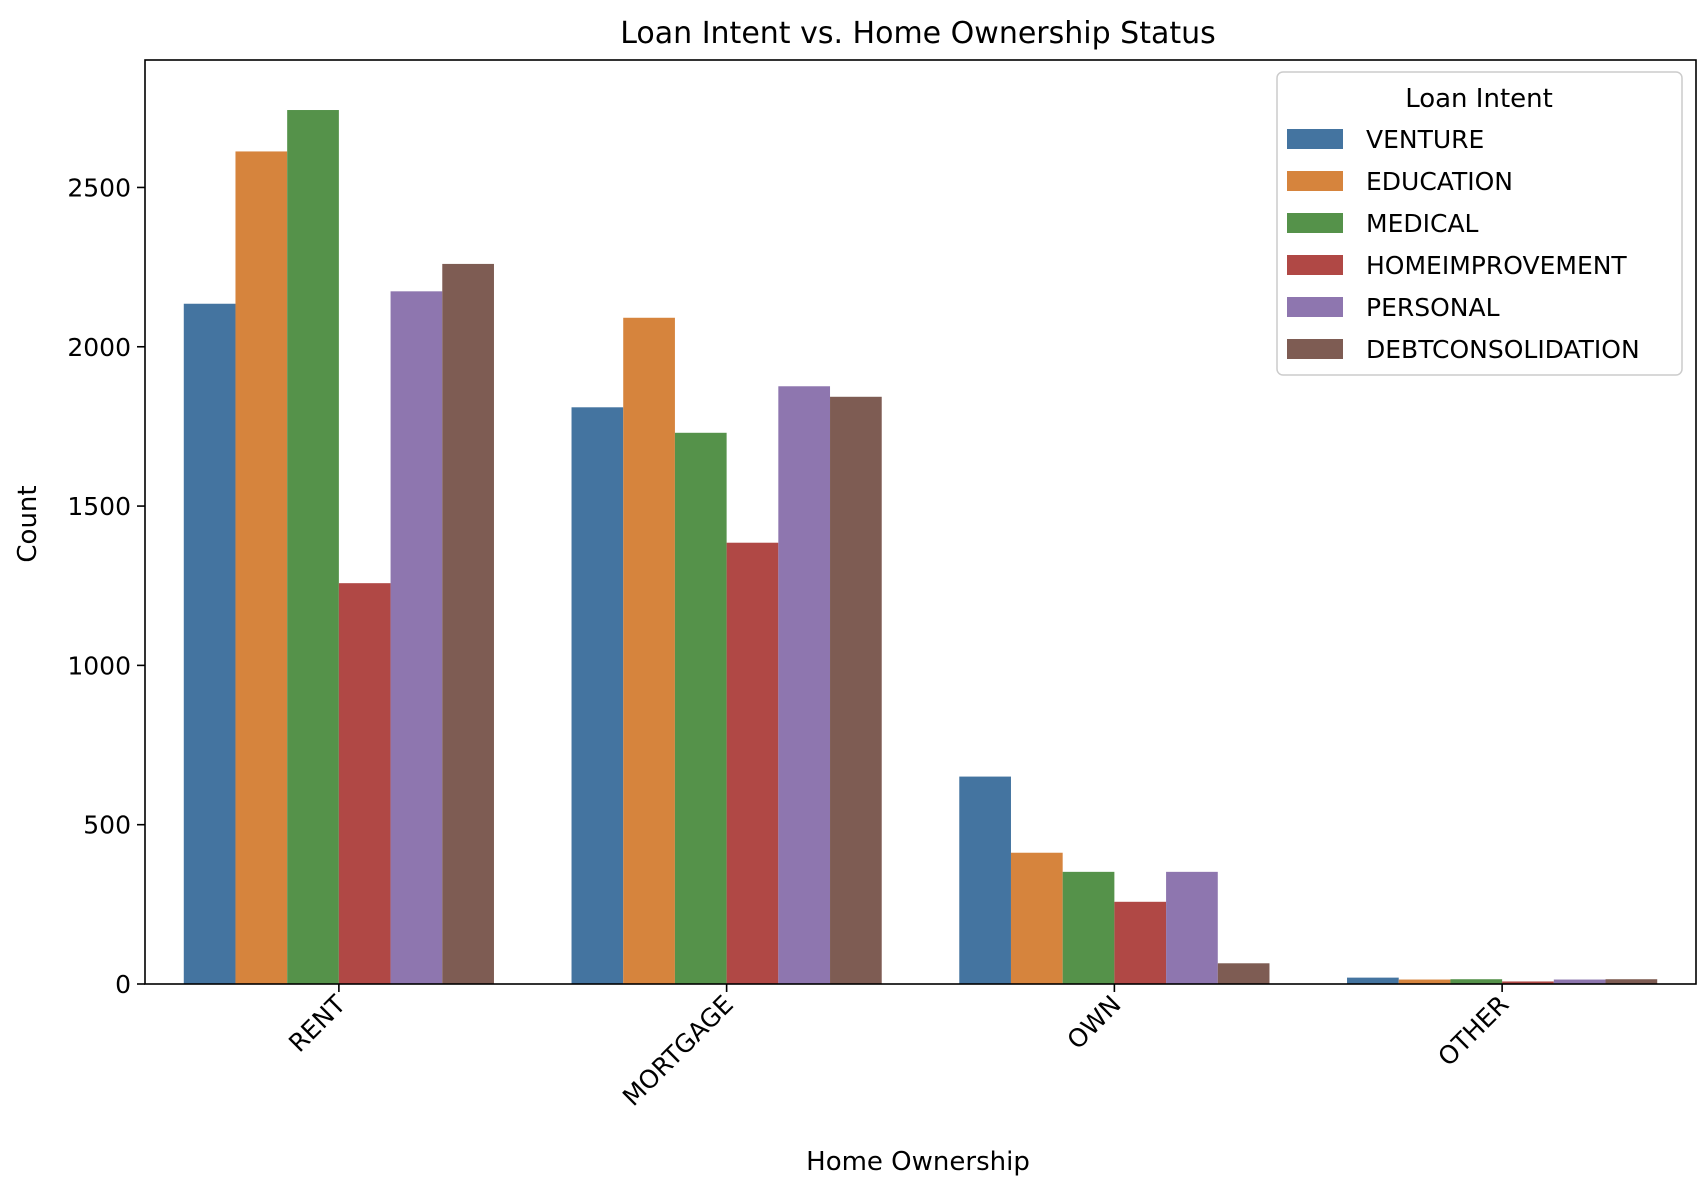 This screenshot has height=1186, width=1702. Describe the element at coordinates (1528, 982) in the screenshot. I see `bar-other-homeimprovement` at that location.